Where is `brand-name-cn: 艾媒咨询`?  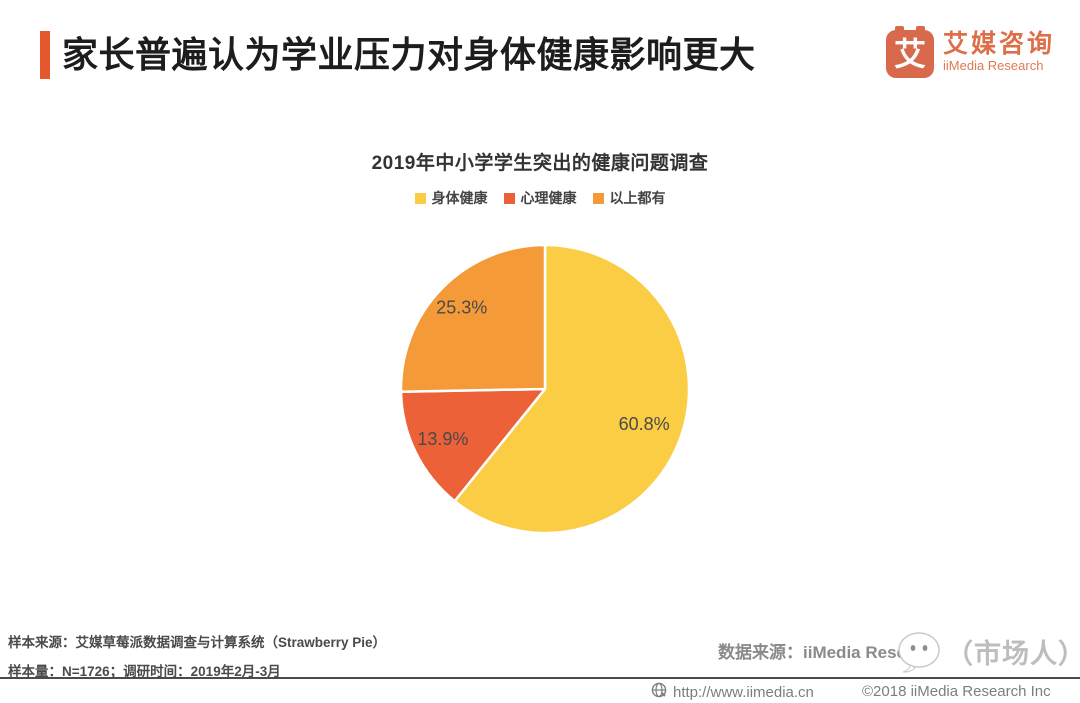
brand-name-cn: 艾媒咨询 is located at coordinates (999, 44).